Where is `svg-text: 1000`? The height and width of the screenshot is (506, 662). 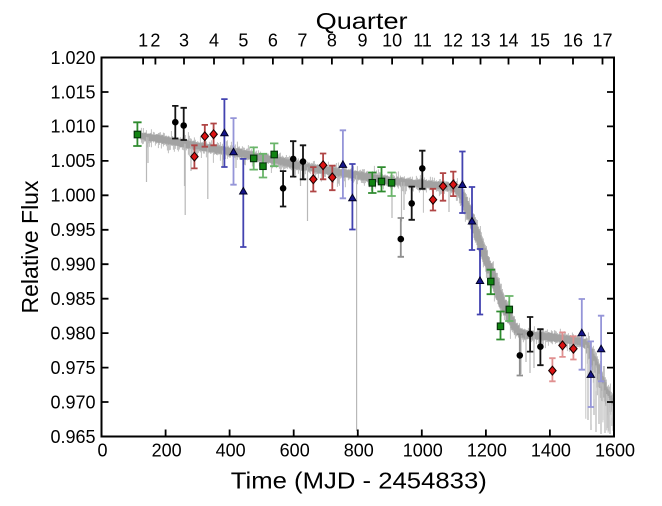 svg-text: 1000 is located at coordinates (423, 451).